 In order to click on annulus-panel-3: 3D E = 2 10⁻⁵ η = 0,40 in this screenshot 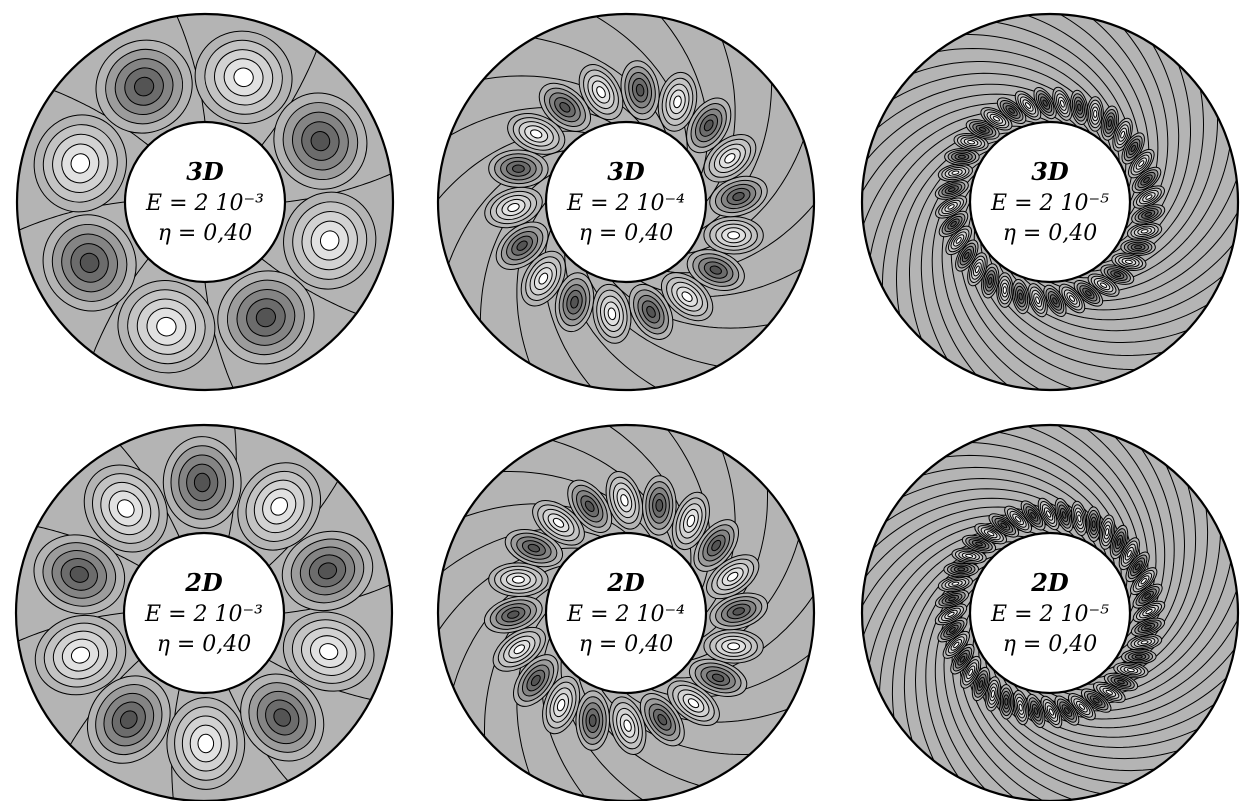, I will do `click(1050, 202)`.